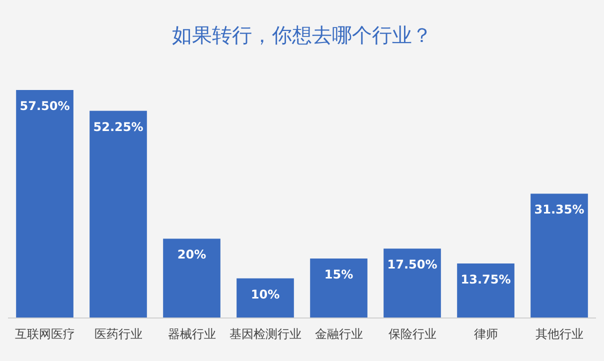 The image size is (604, 361). I want to click on data-label: 17.50%, so click(412, 265).